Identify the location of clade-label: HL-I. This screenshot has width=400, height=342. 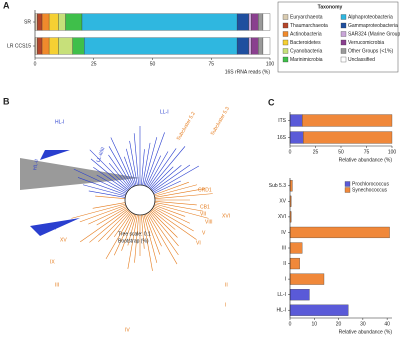
(59, 122).